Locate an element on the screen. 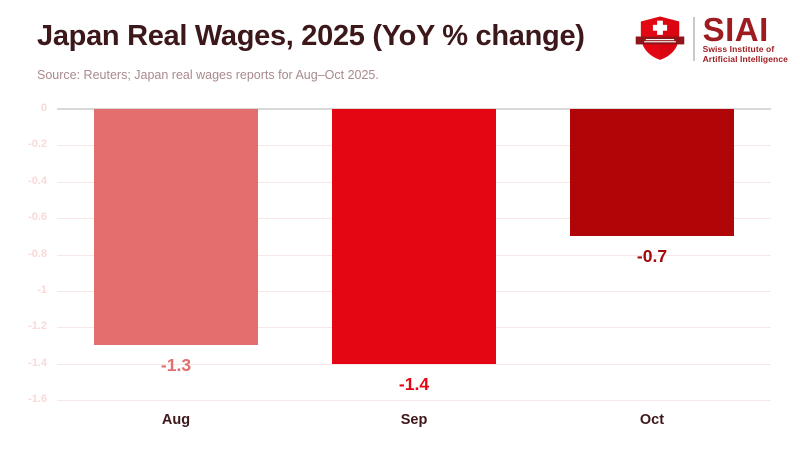 The height and width of the screenshot is (450, 800). page-title: Japan Real Wages, 2025 (YoY % change) is located at coordinates (311, 36).